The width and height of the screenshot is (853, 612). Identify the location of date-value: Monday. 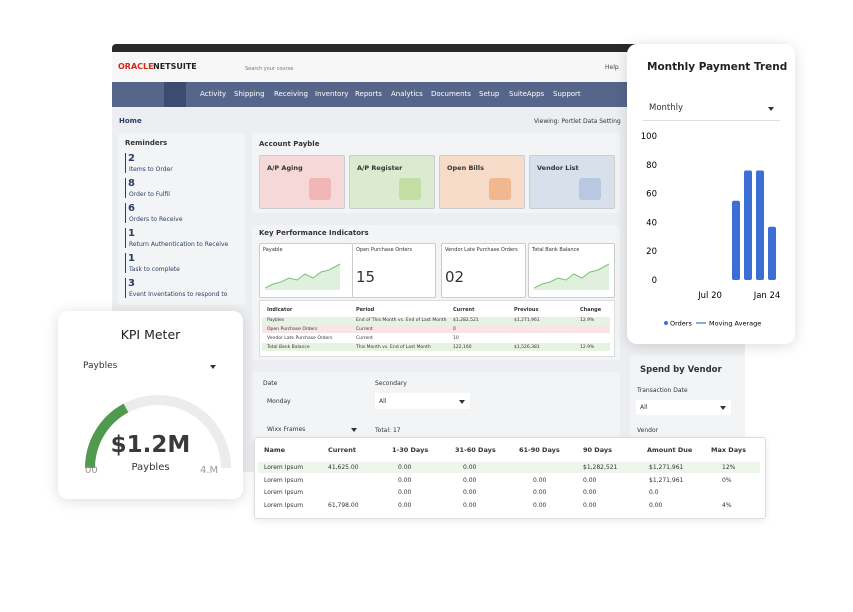
(279, 401).